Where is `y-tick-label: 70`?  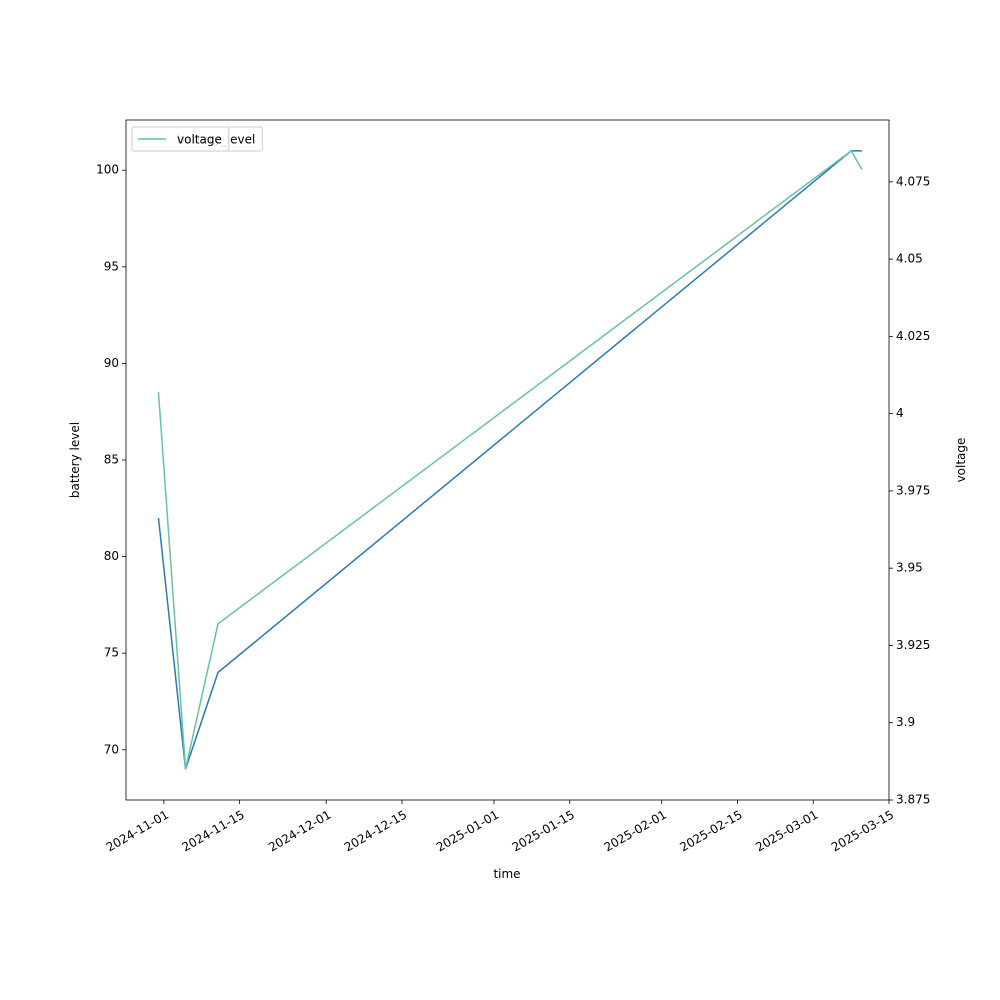
y-tick-label: 70 is located at coordinates (111, 749).